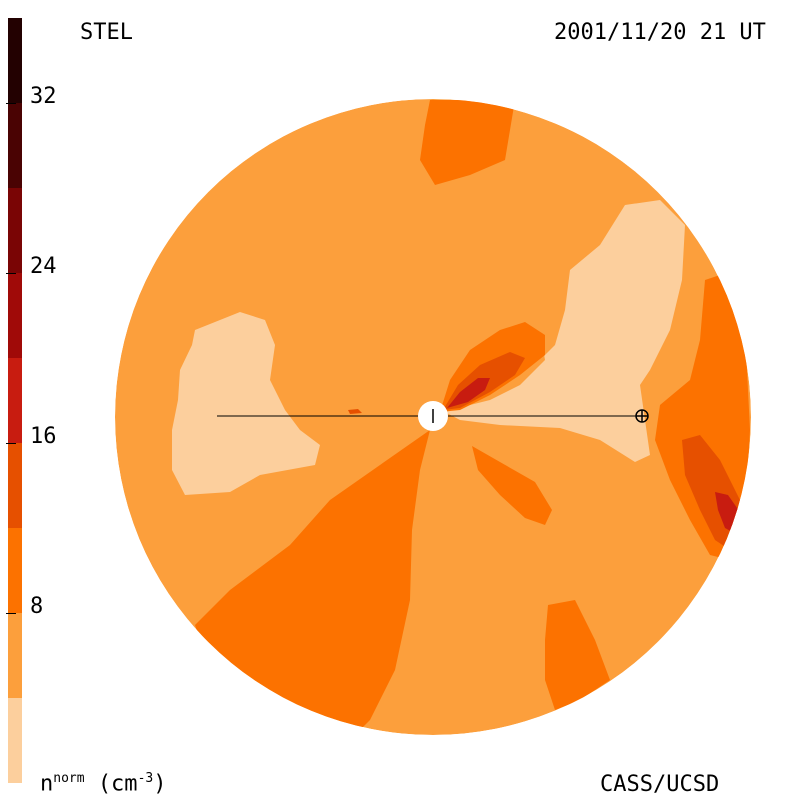  What do you see at coordinates (565, 331) in the screenshot?
I see `density-region-right` at bounding box center [565, 331].